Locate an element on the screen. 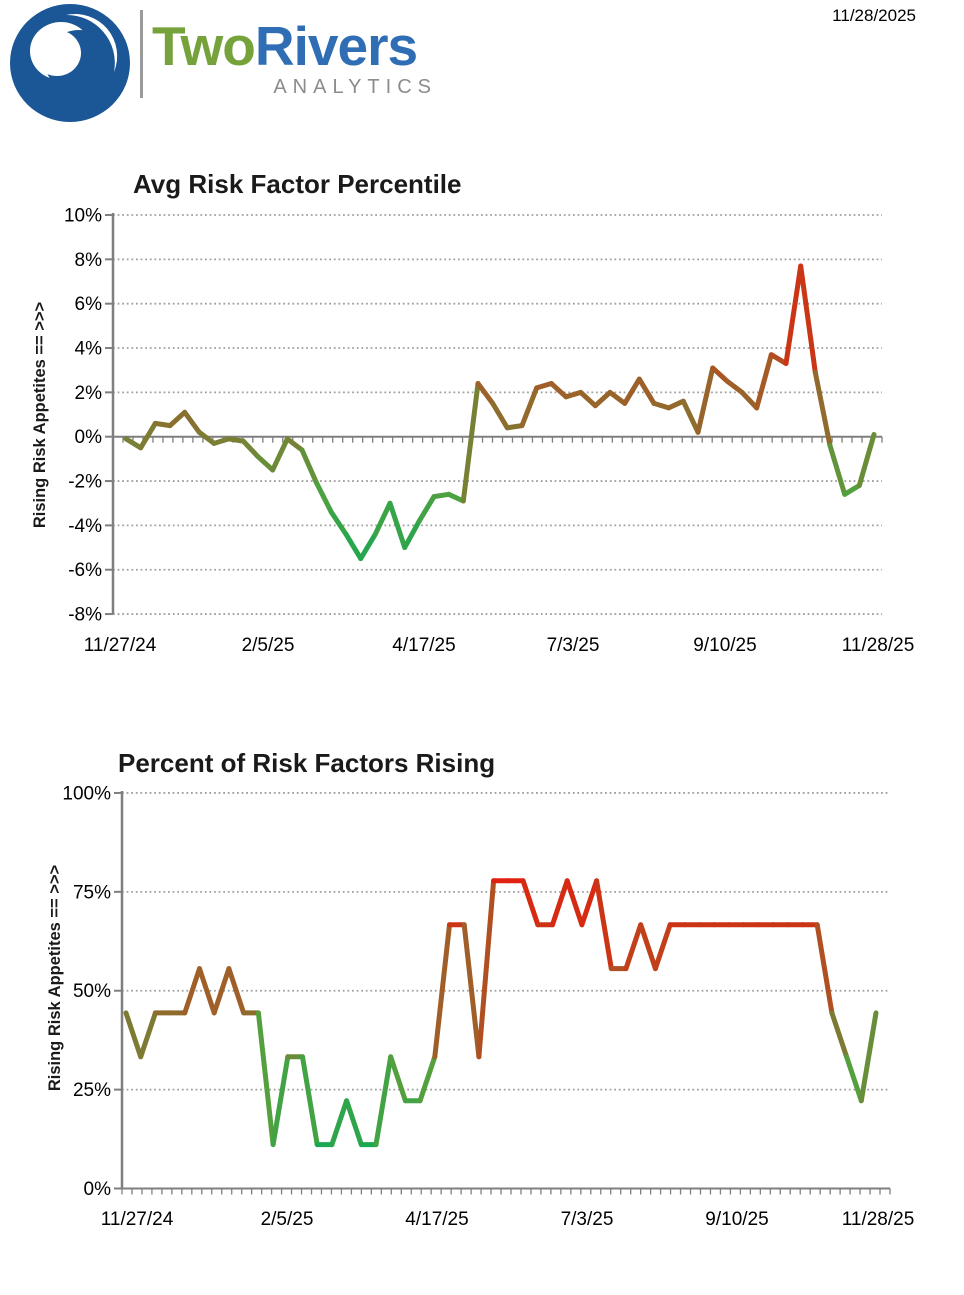 The height and width of the screenshot is (1295, 964). brand-divider is located at coordinates (141, 54).